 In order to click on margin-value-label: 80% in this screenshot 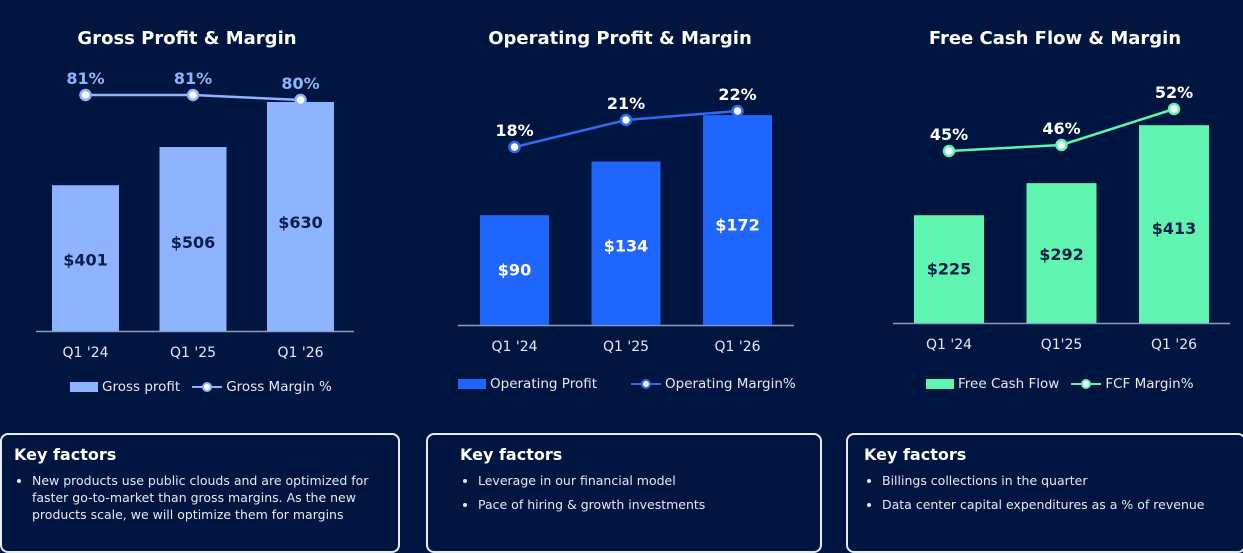, I will do `click(300, 83)`.